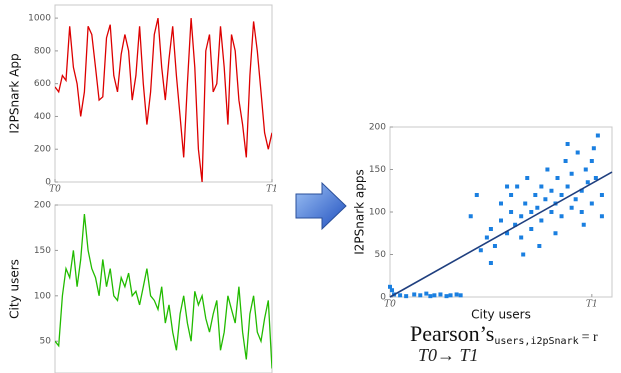 The height and width of the screenshot is (373, 621). What do you see at coordinates (501, 315) in the screenshot?
I see `x-axis-label: City users` at bounding box center [501, 315].